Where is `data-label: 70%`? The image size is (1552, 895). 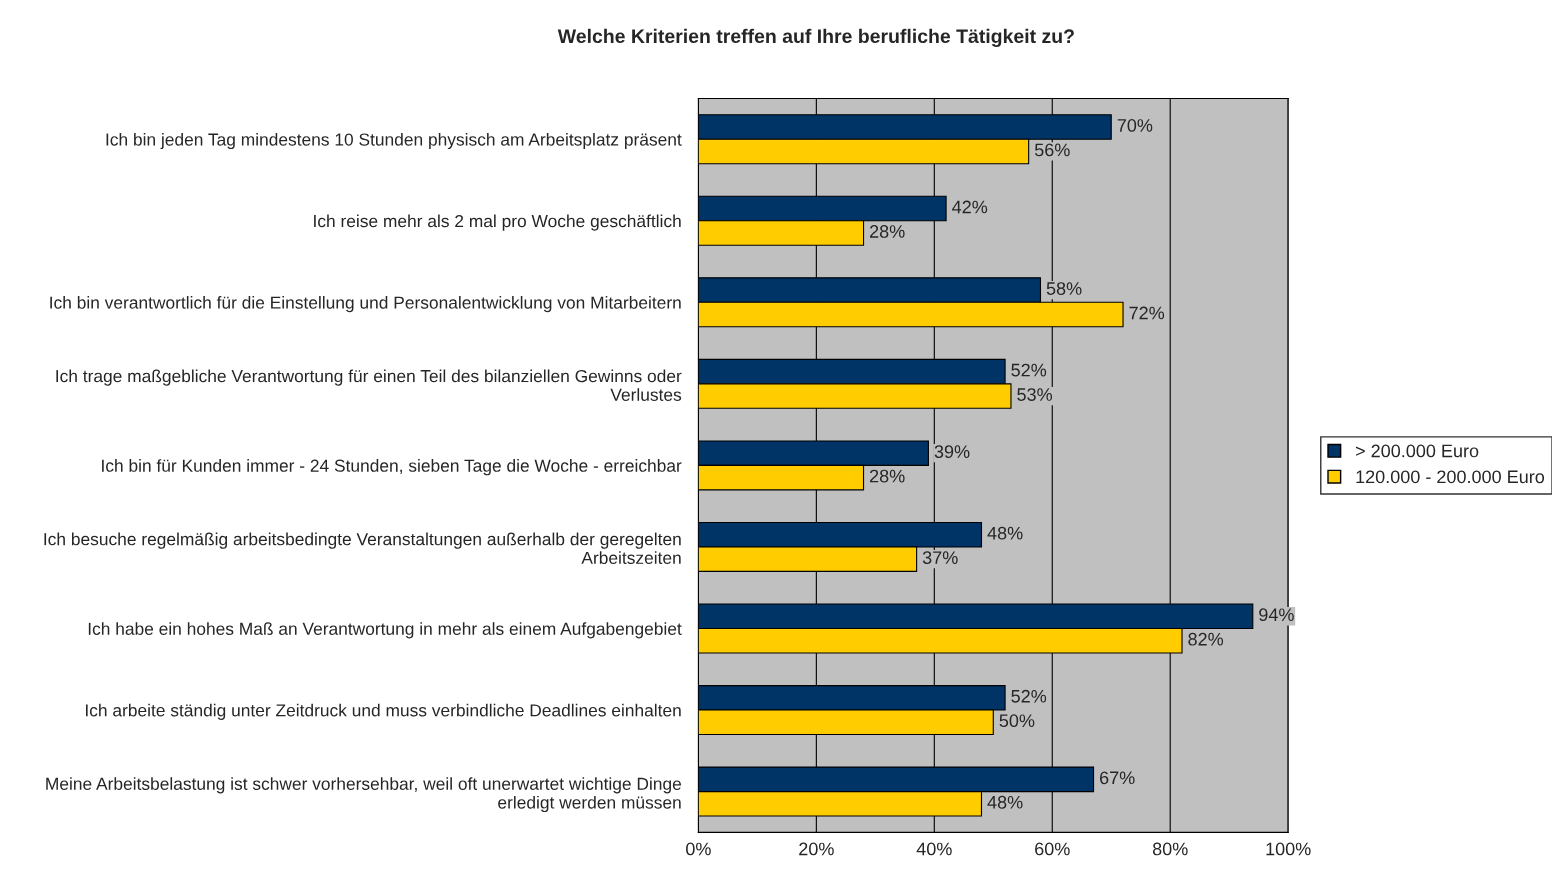 data-label: 70% is located at coordinates (1135, 125).